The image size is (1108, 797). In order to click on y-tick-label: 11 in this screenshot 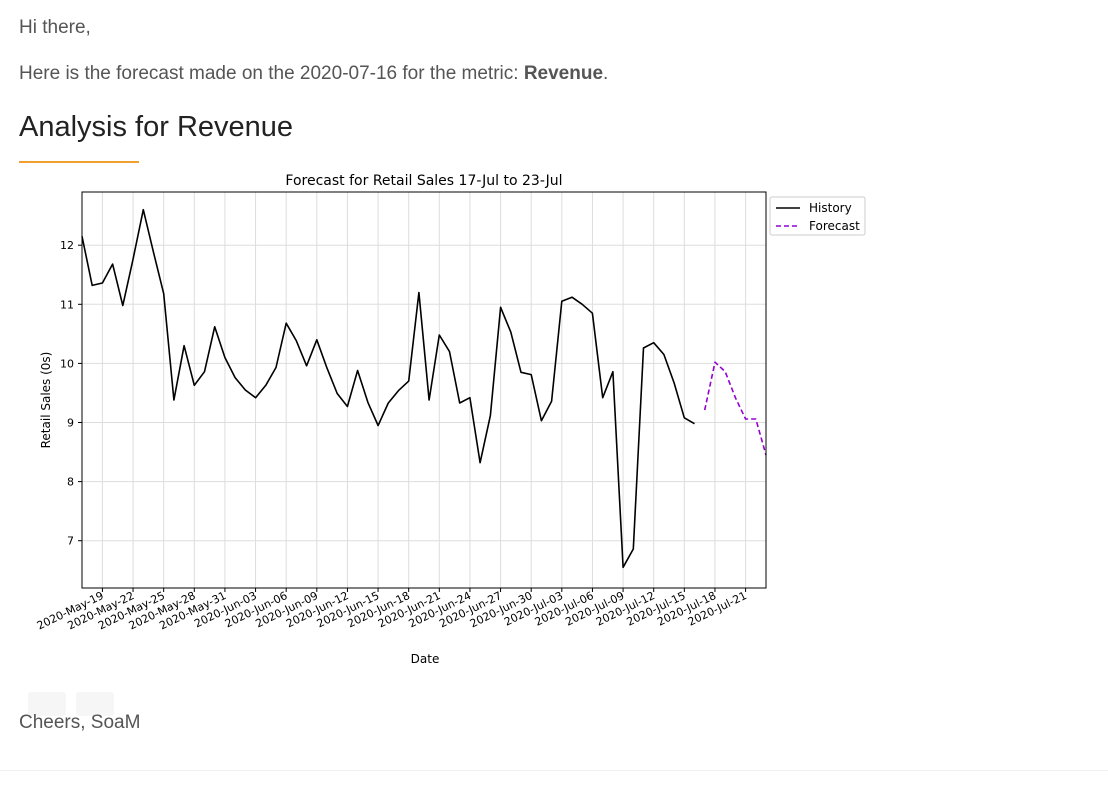, I will do `click(67, 304)`.